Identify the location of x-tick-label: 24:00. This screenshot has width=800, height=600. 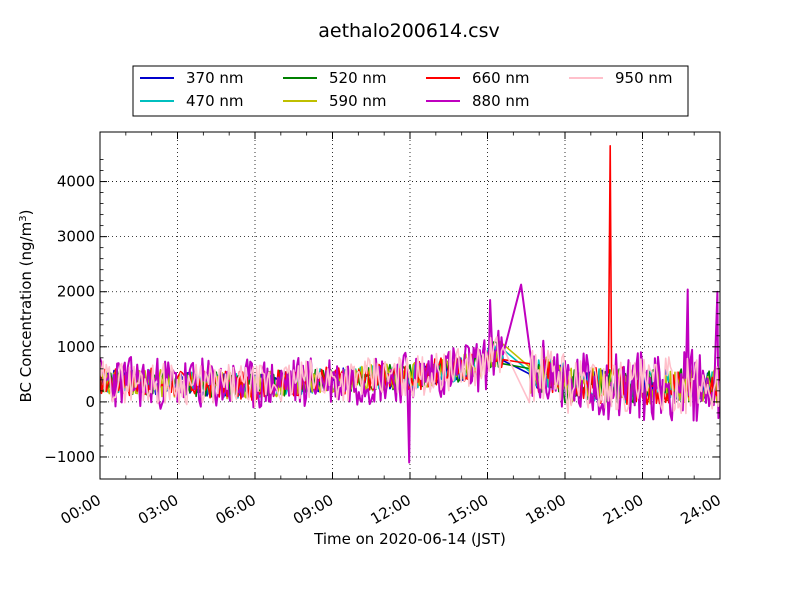
(701, 509).